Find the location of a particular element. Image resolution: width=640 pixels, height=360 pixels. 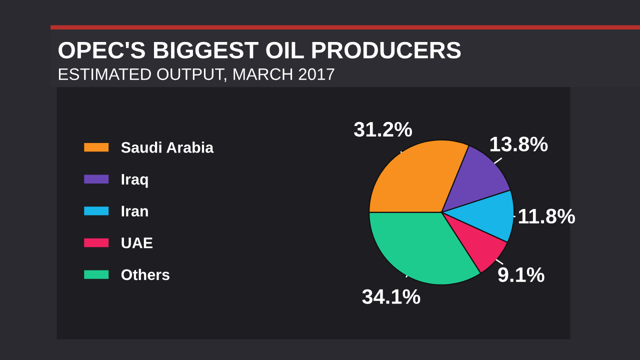

chart-subtitle: ESTIMATED OUTPUT, MARCH 2017 is located at coordinates (196, 75).